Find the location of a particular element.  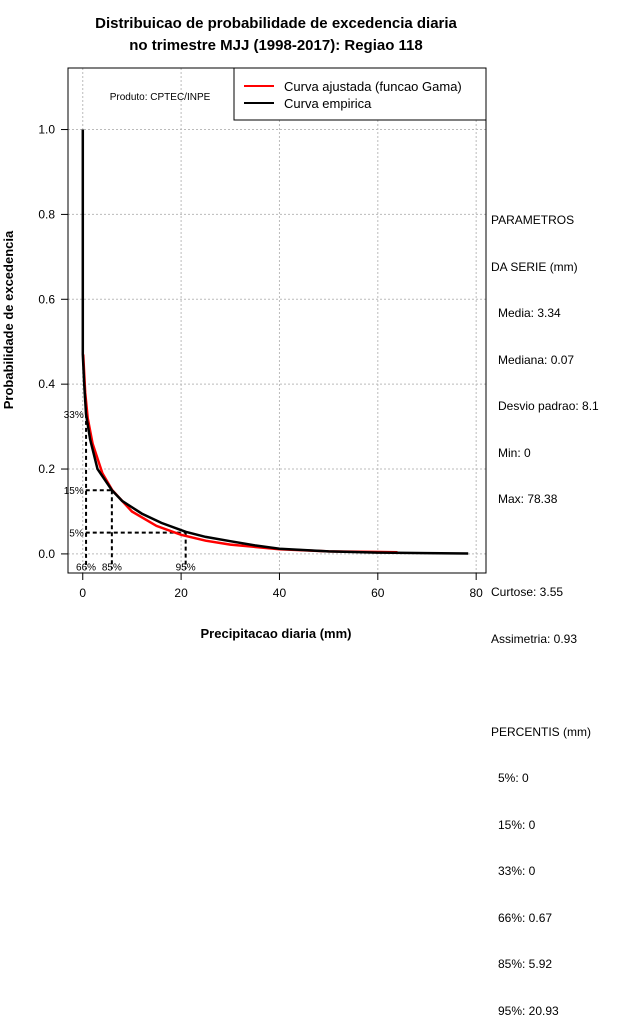

x-tick-label: 0 is located at coordinates (82, 593).